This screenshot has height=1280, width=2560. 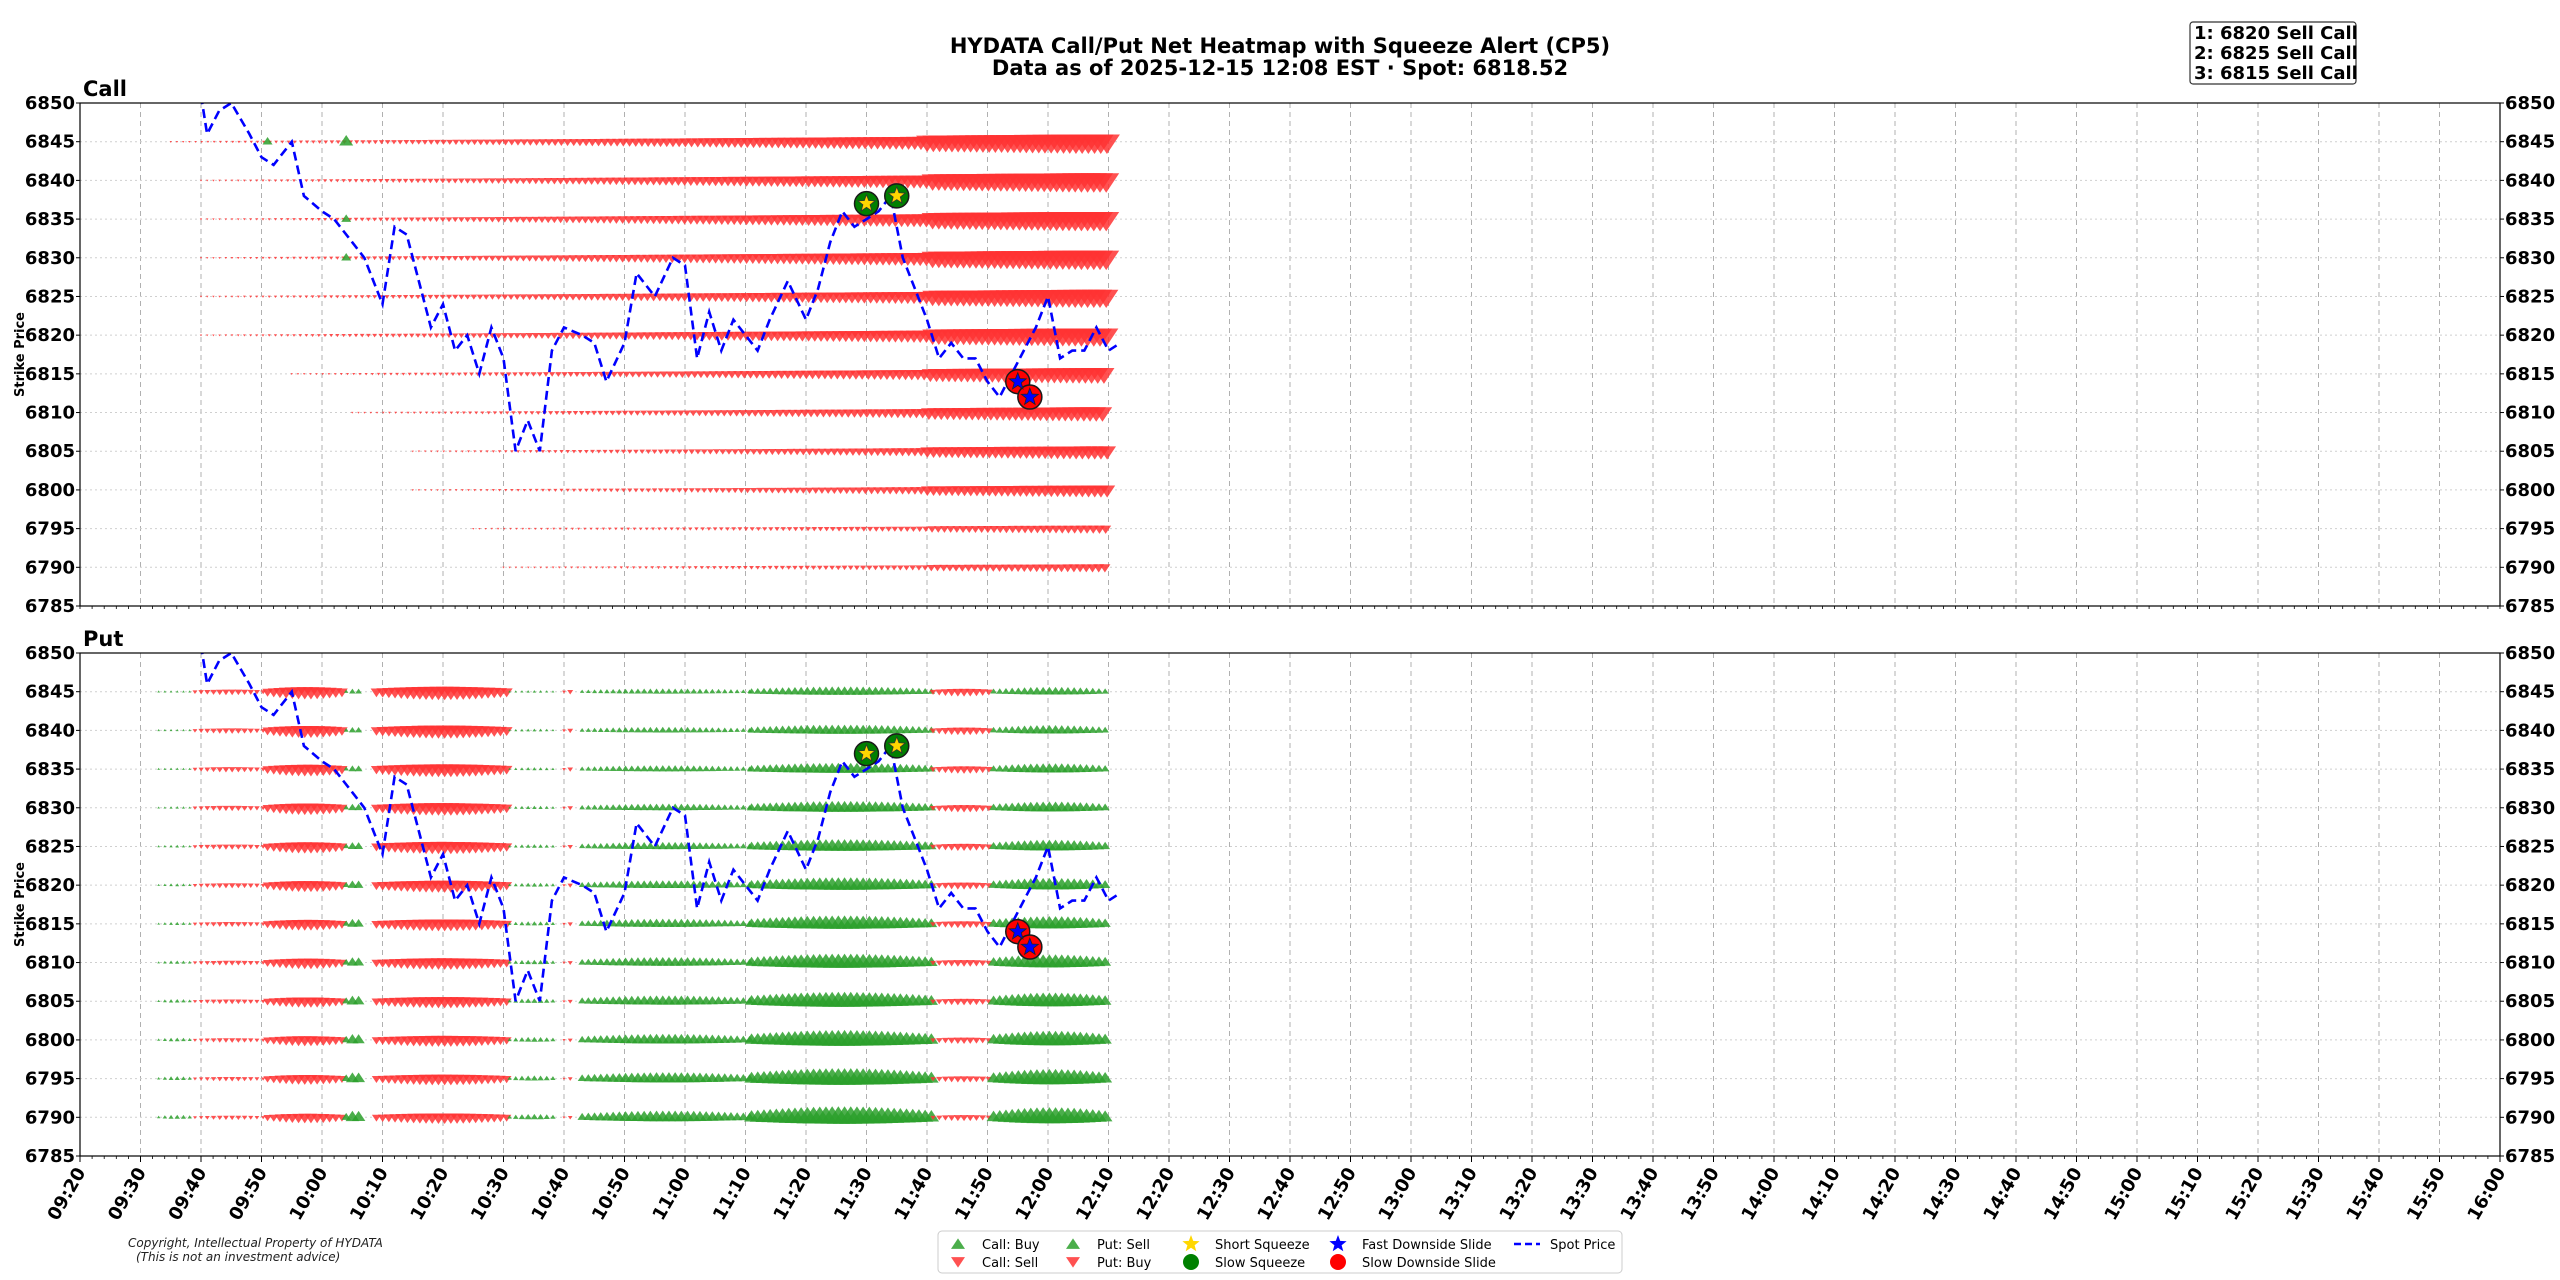 What do you see at coordinates (50, 103) in the screenshot?
I see `y-tick-label-left: 6850` at bounding box center [50, 103].